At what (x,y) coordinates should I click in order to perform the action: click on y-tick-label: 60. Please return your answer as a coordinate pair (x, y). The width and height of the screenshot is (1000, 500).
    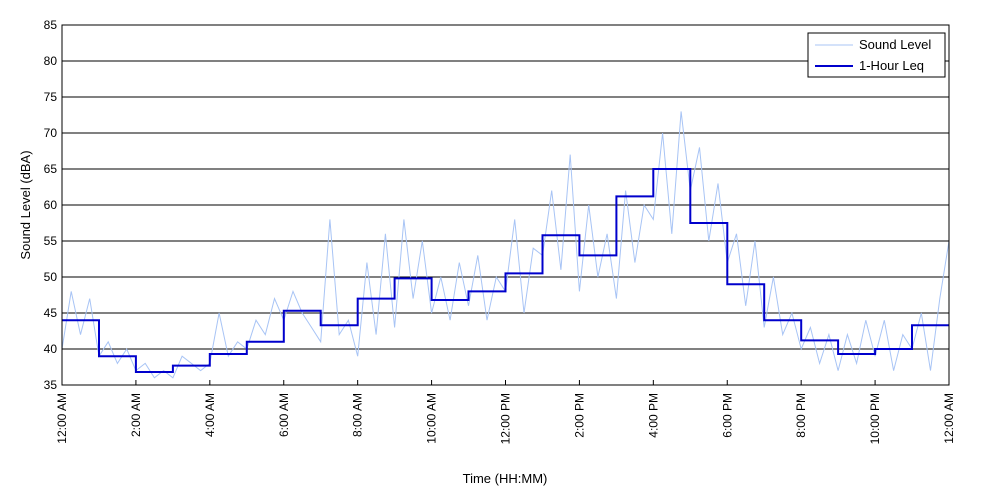
    Looking at the image, I should click on (51, 205).